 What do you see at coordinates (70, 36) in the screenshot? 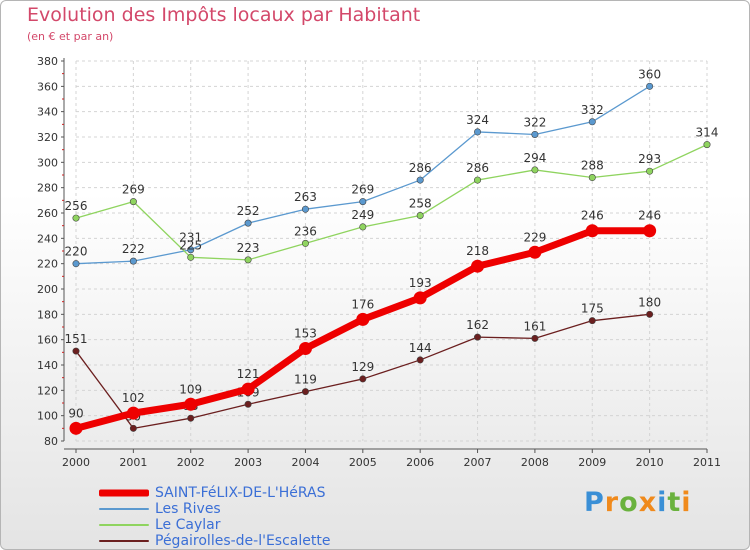
I see `chart-subtitle: (en € et par an)` at bounding box center [70, 36].